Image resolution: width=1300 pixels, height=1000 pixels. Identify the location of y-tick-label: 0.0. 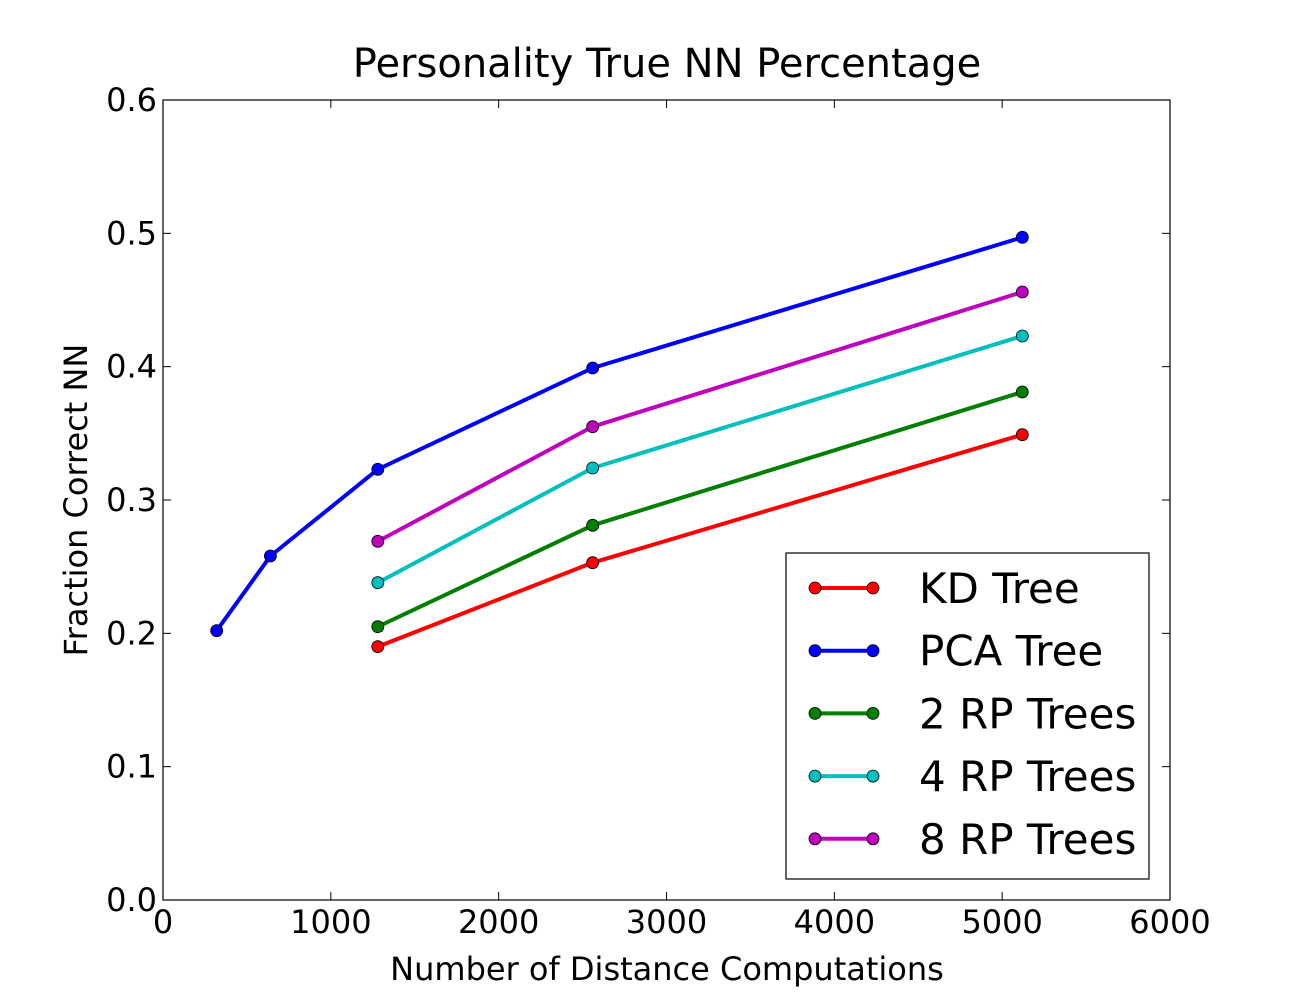
(131, 900).